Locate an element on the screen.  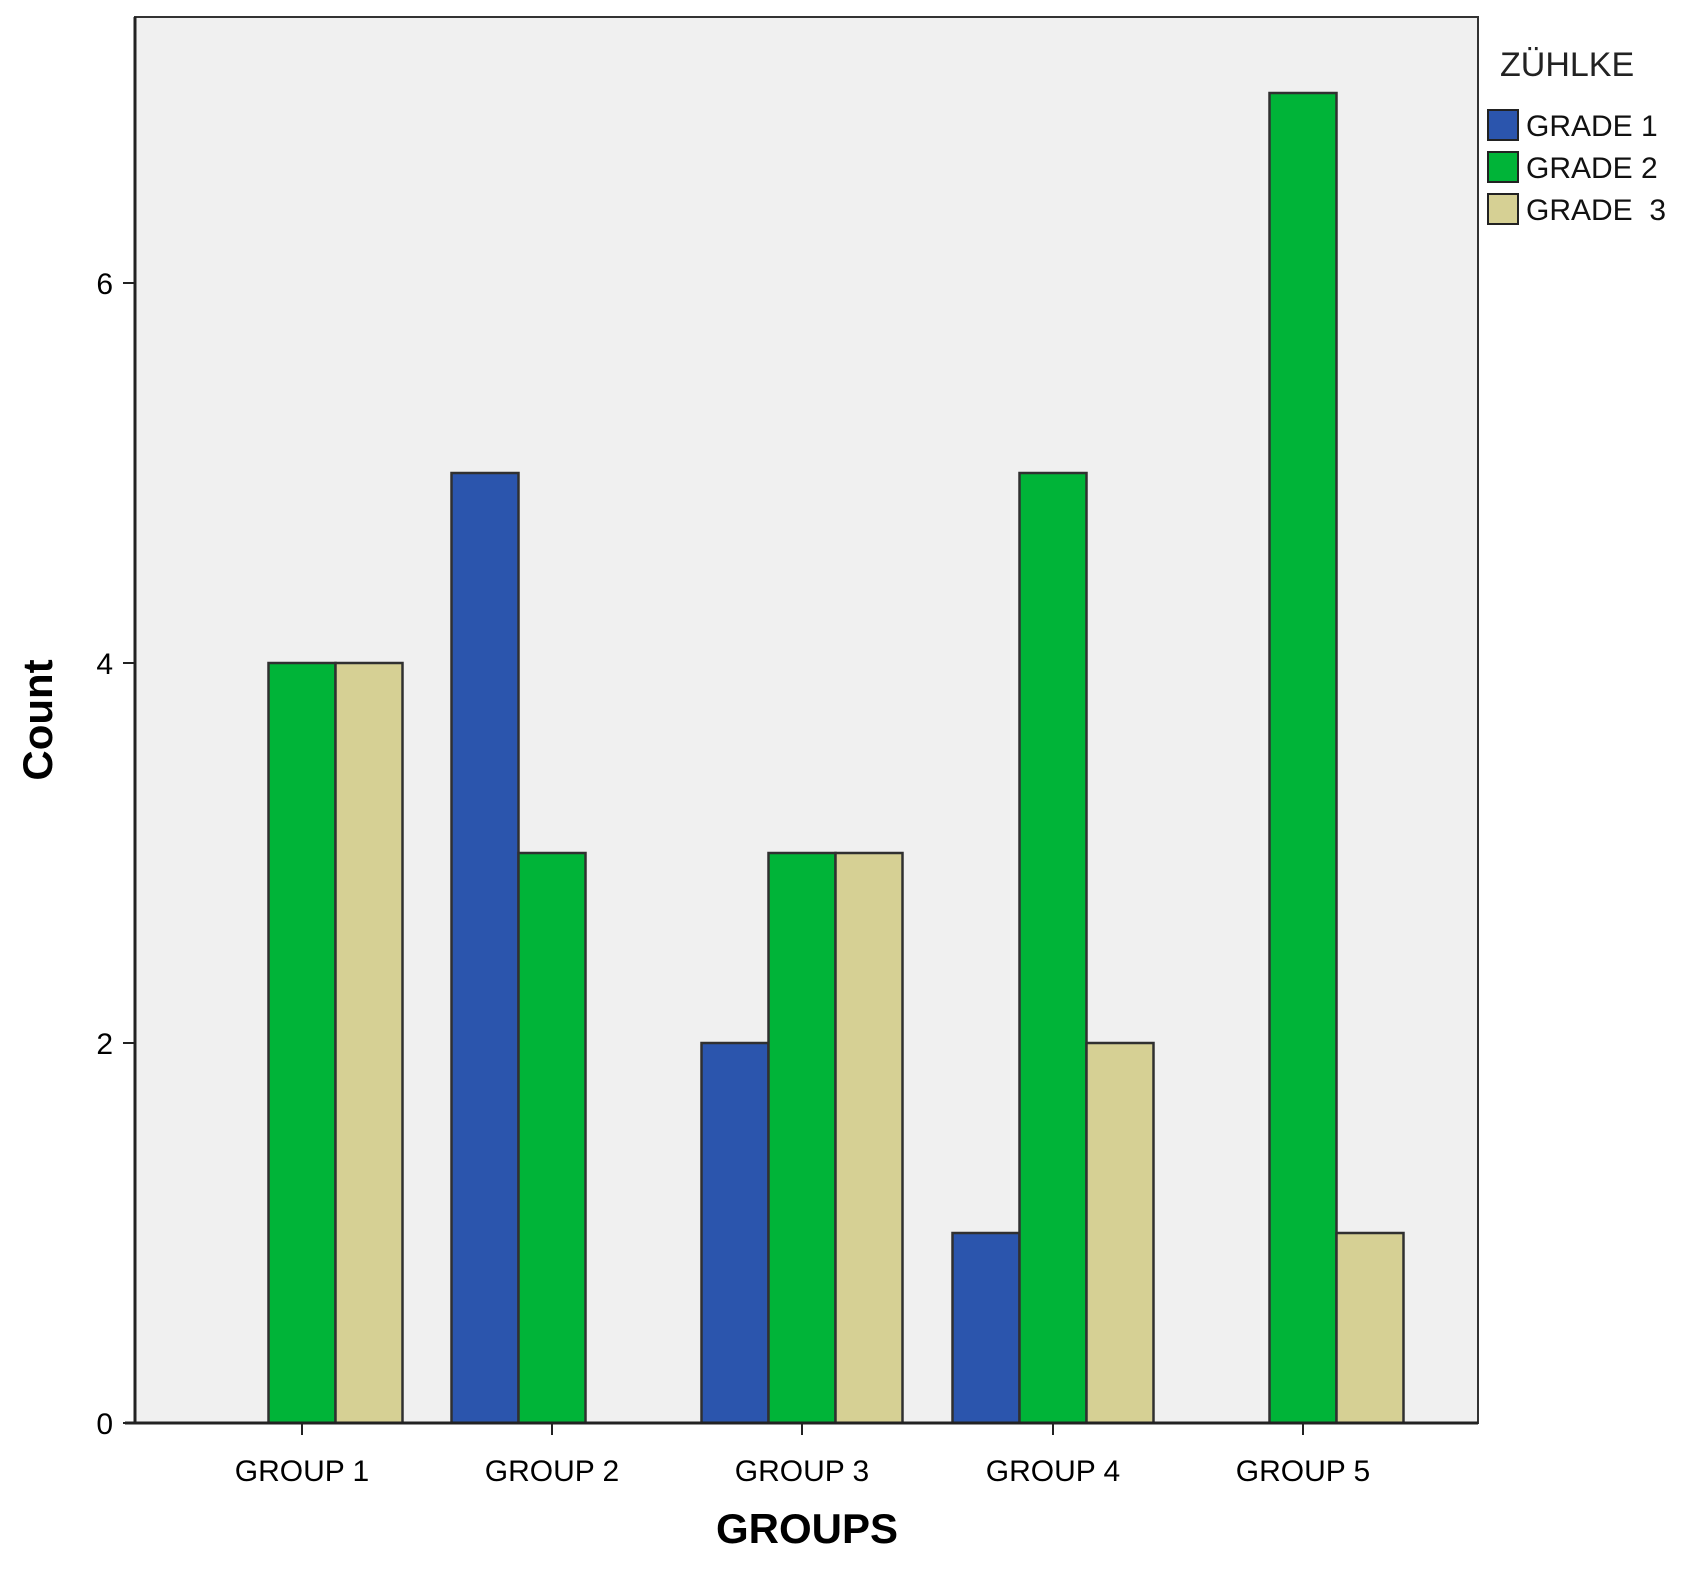
legend: ZÜHLKE GRADE 1 GRADE 2 GRADE 3 is located at coordinates (1576, 136).